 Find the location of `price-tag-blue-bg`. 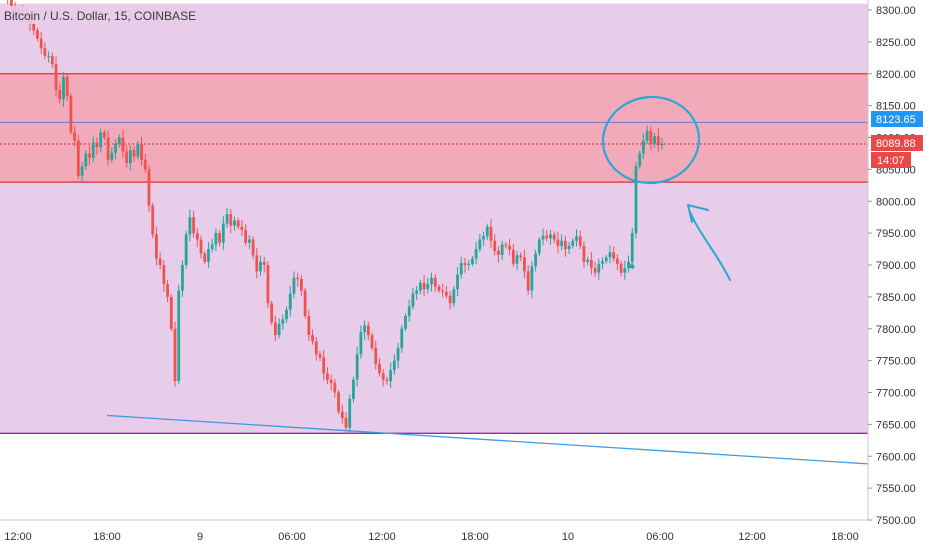

price-tag-blue-bg is located at coordinates (897, 119).